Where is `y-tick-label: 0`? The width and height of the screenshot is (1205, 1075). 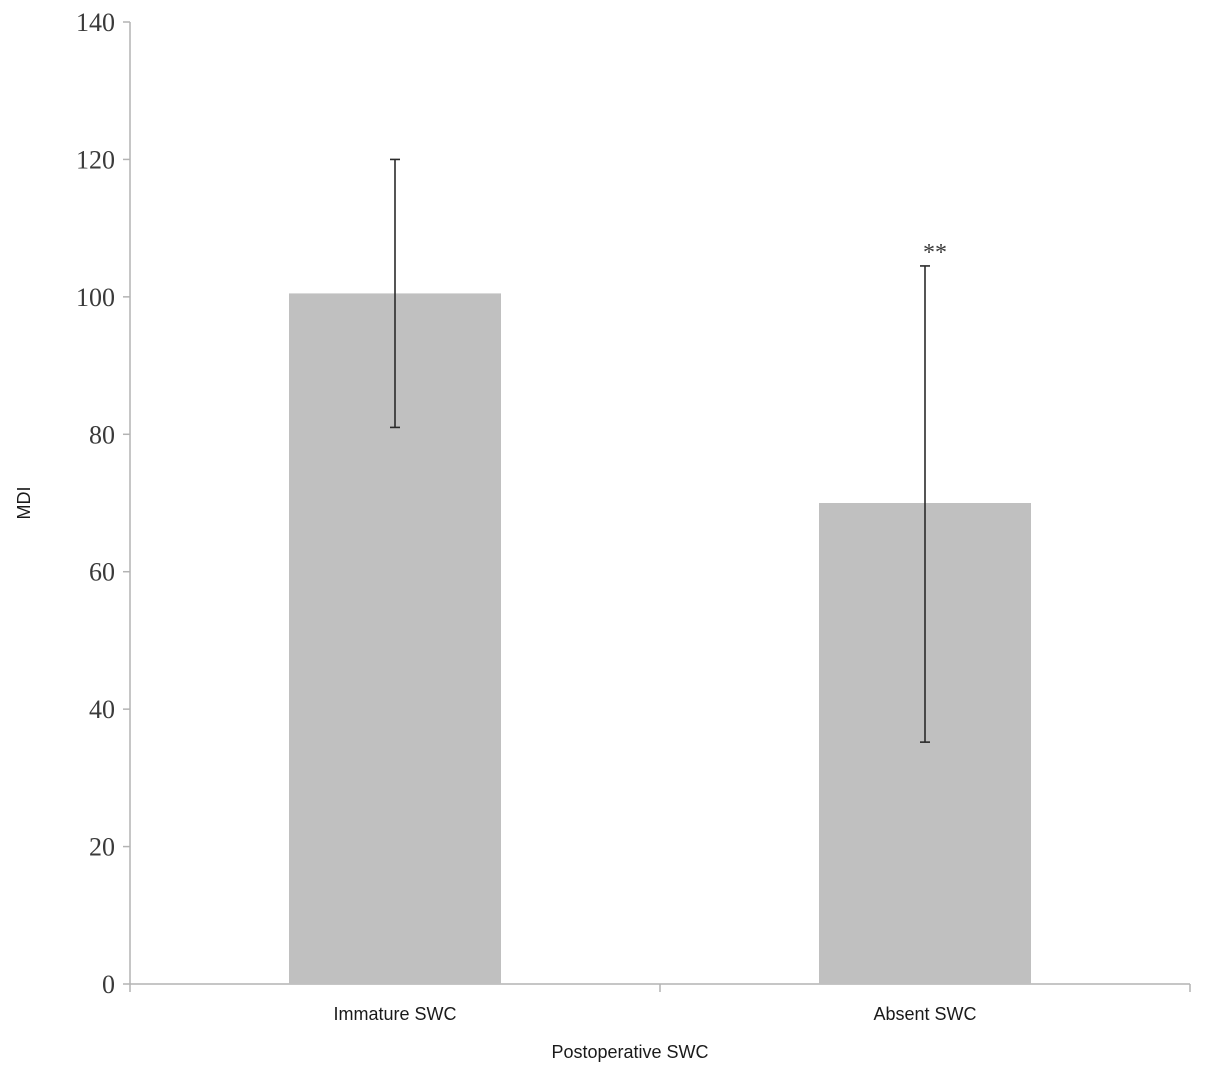 y-tick-label: 0 is located at coordinates (108, 984).